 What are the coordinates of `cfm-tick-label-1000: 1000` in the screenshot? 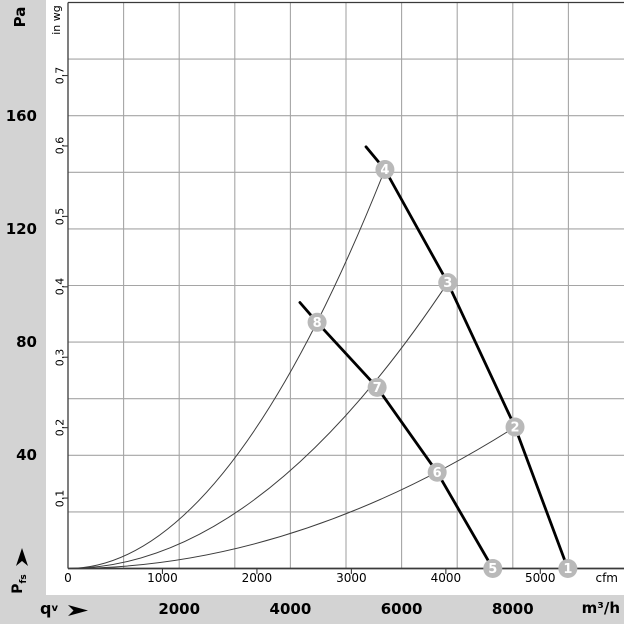 It's located at (162, 578).